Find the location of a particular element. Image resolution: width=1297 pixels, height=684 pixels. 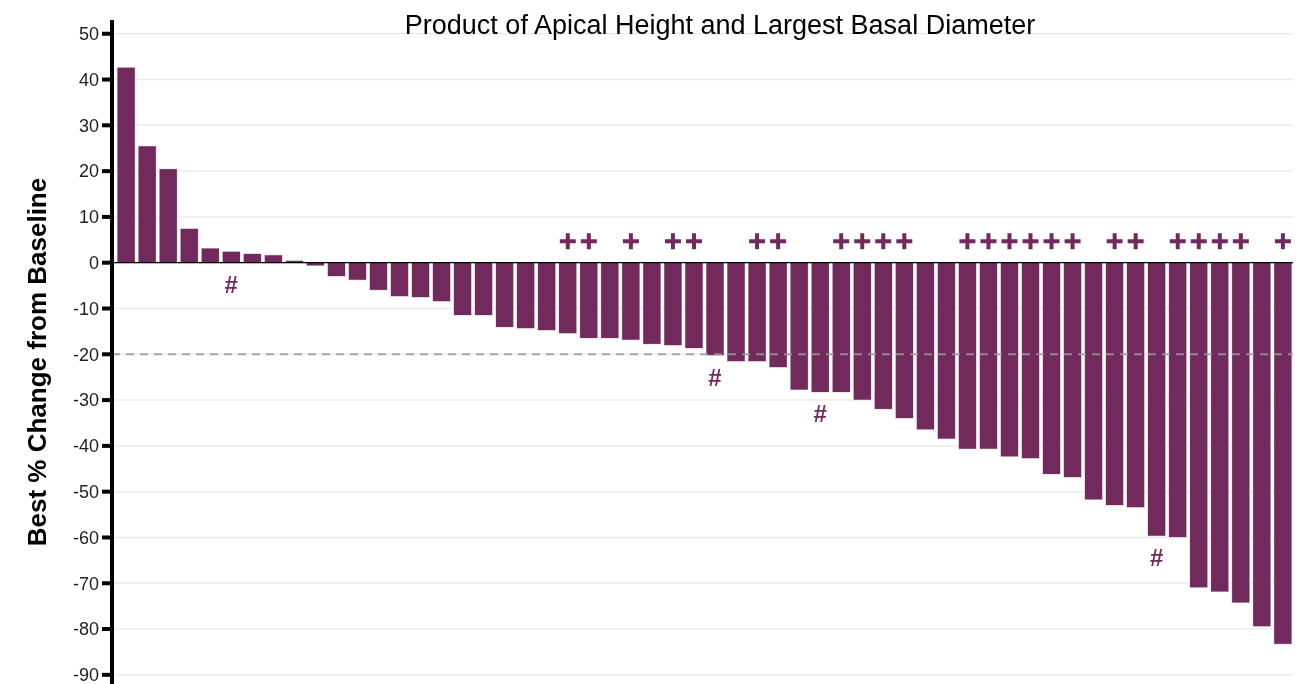

y-tick-label: -30 is located at coordinates (85, 400).